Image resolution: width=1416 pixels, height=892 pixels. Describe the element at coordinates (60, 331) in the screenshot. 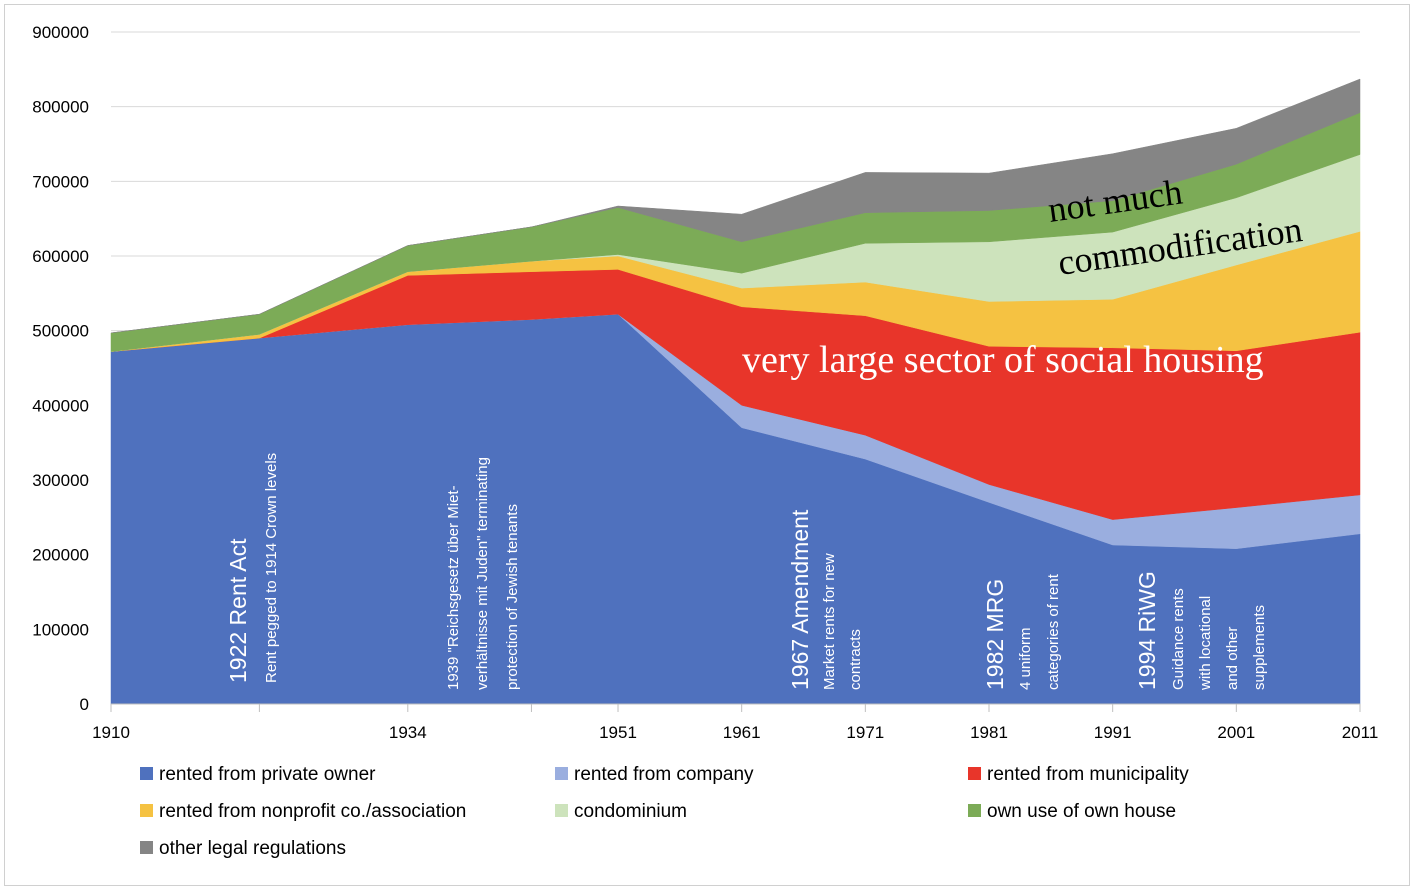

I see `y-tick-label: 500000` at that location.